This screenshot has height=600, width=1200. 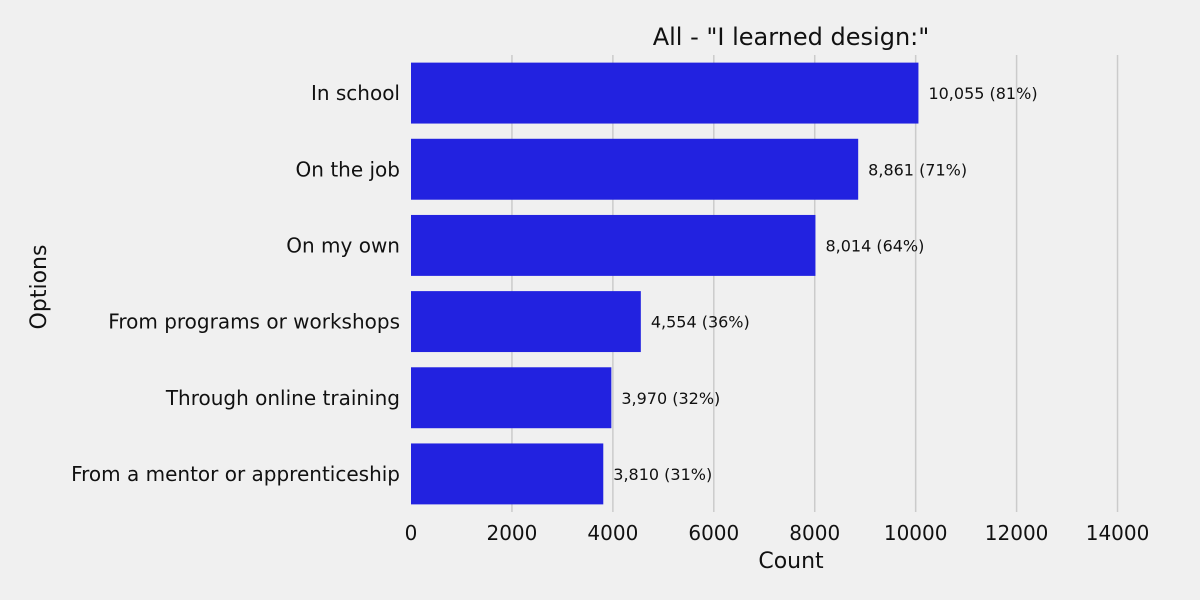 What do you see at coordinates (254, 322) in the screenshot?
I see `category-label: From programs or workshops` at bounding box center [254, 322].